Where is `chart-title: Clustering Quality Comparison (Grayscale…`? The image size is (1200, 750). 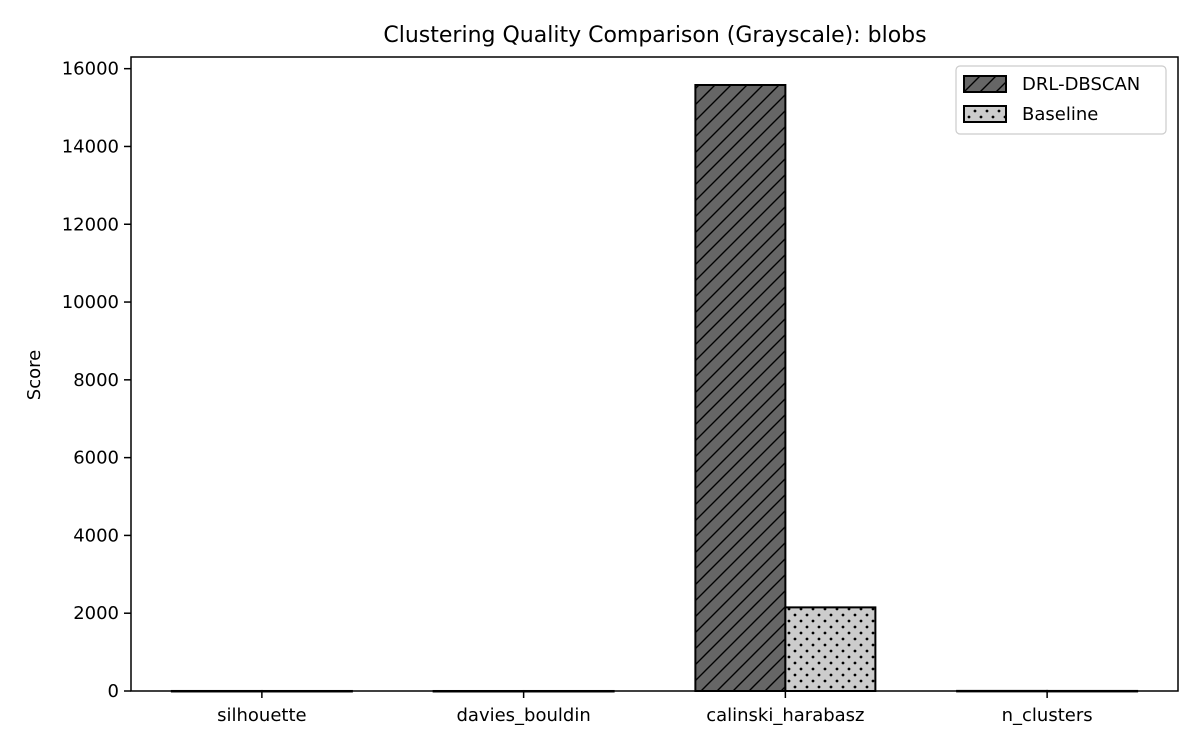 chart-title: Clustering Quality Comparison (Grayscale… is located at coordinates (654, 35).